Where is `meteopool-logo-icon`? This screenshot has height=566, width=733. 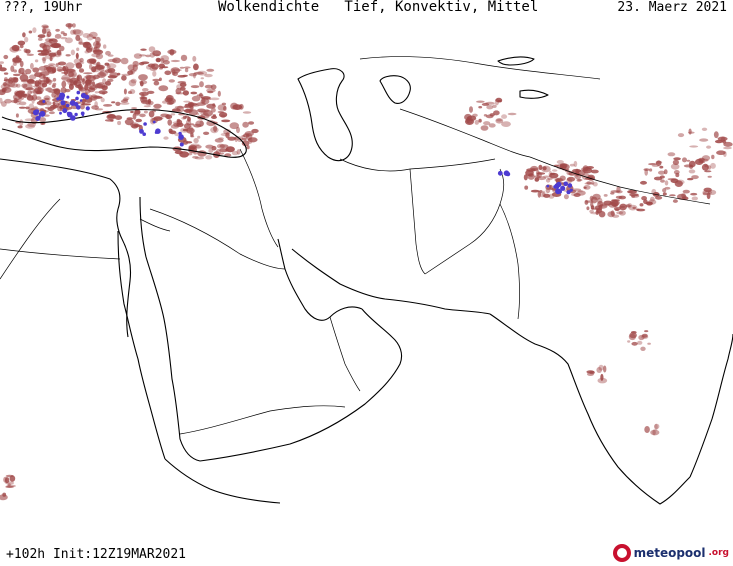
meteopool-logo-icon is located at coordinates (621, 553).